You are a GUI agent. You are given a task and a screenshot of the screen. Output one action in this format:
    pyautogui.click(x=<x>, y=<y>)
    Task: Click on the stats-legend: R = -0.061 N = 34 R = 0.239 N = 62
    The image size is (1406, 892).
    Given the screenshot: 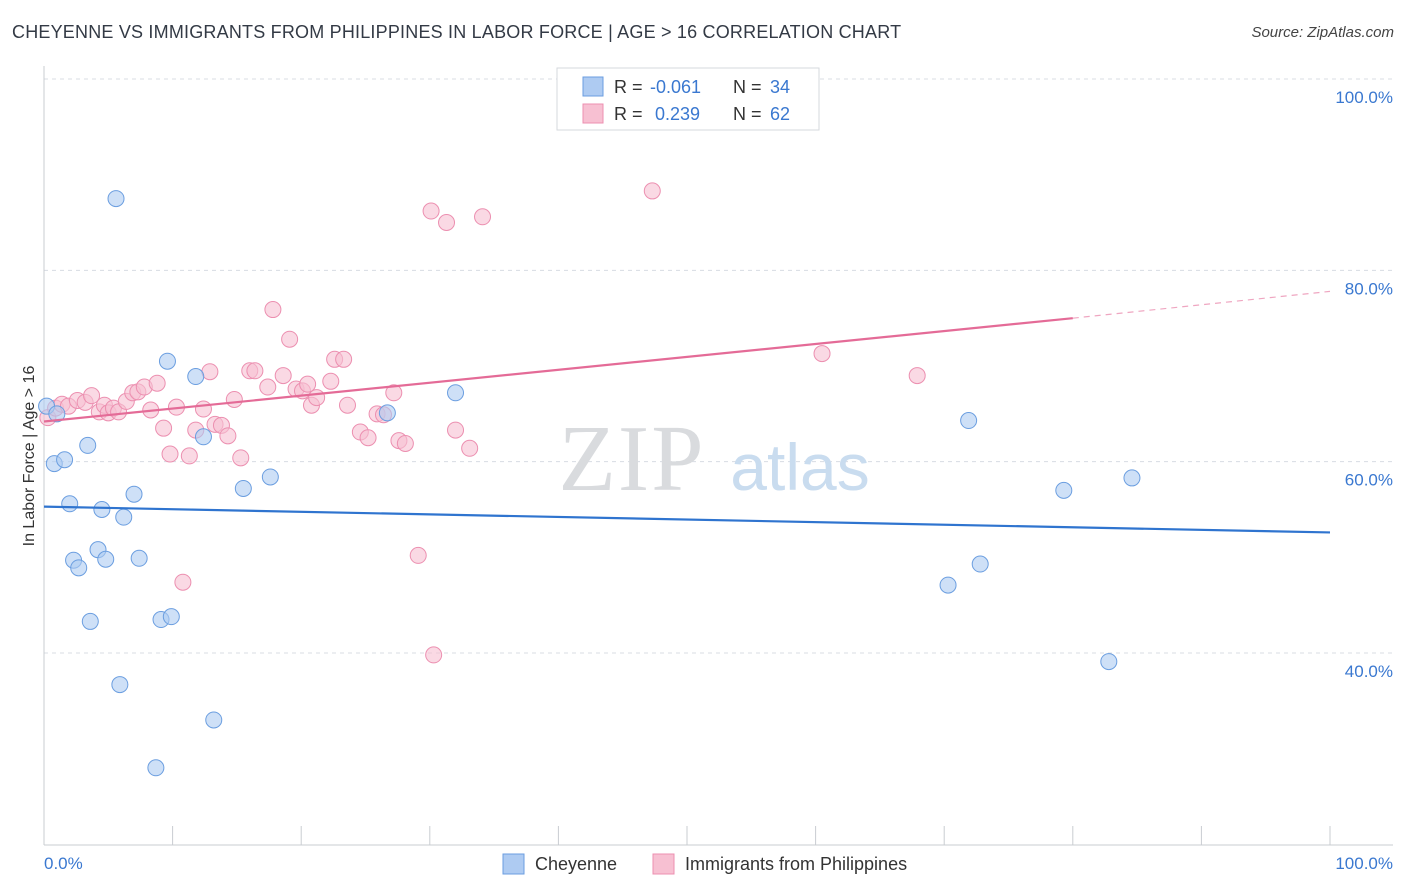 What is the action you would take?
    pyautogui.click(x=410, y=65)
    